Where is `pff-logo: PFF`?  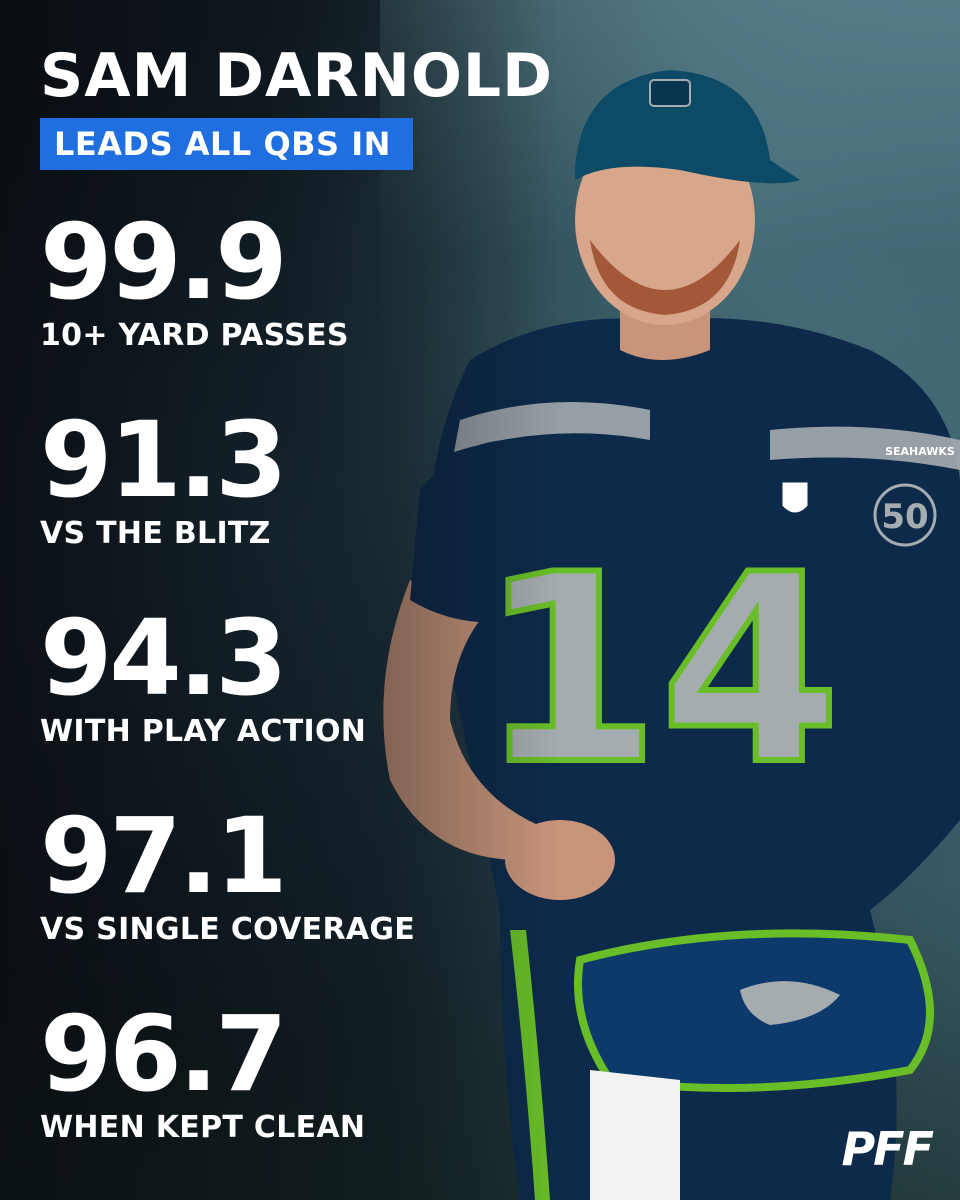
pff-logo: PFF is located at coordinates (887, 1149).